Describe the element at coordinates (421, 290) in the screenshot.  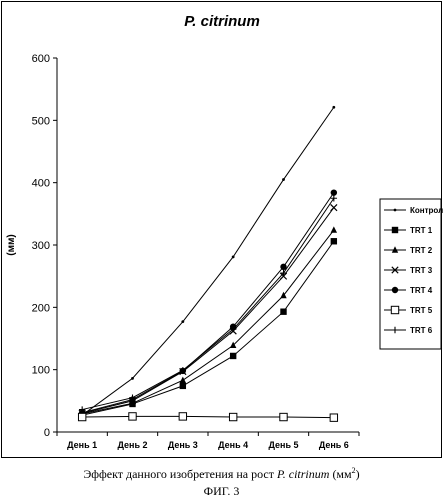
I see `legend-label: TRT 4` at that location.